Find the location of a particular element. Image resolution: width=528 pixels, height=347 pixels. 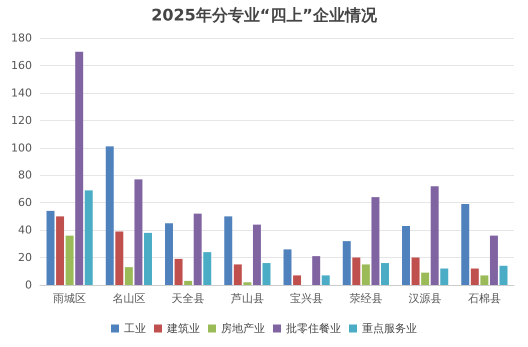

x-tick-label: 芦山县 is located at coordinates (247, 298).